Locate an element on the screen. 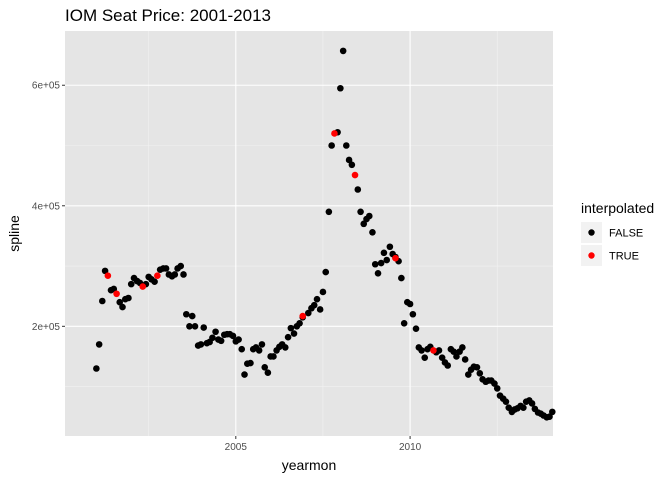 The image size is (672, 480). y-axis-ticks: 2e+05 4e+05 6e+05 is located at coordinates (48, 207).